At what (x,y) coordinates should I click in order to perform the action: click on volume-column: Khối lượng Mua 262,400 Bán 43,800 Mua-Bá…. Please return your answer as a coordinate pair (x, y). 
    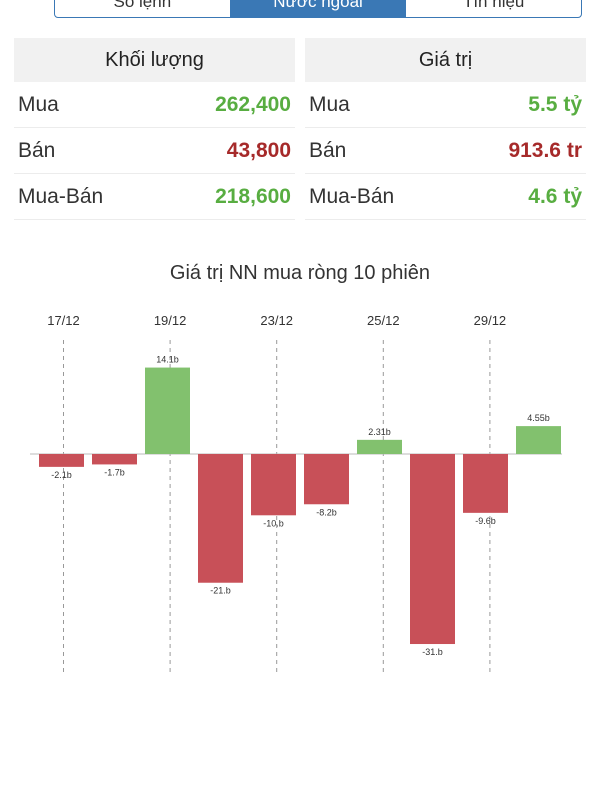
    Looking at the image, I should click on (154, 129).